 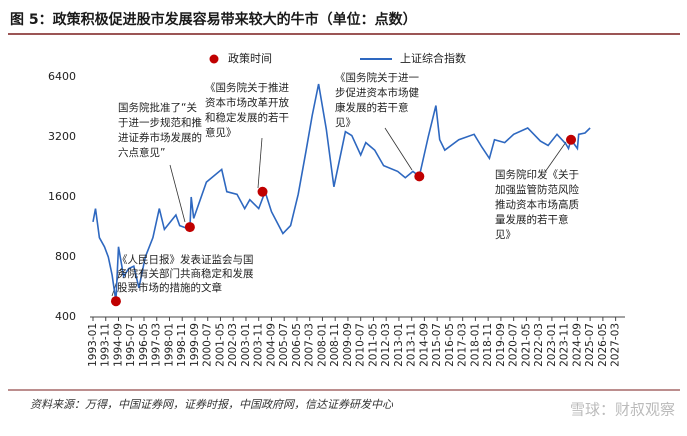 What do you see at coordinates (433, 58) in the screenshot?
I see `legend-label: 上证综合指数` at bounding box center [433, 58].